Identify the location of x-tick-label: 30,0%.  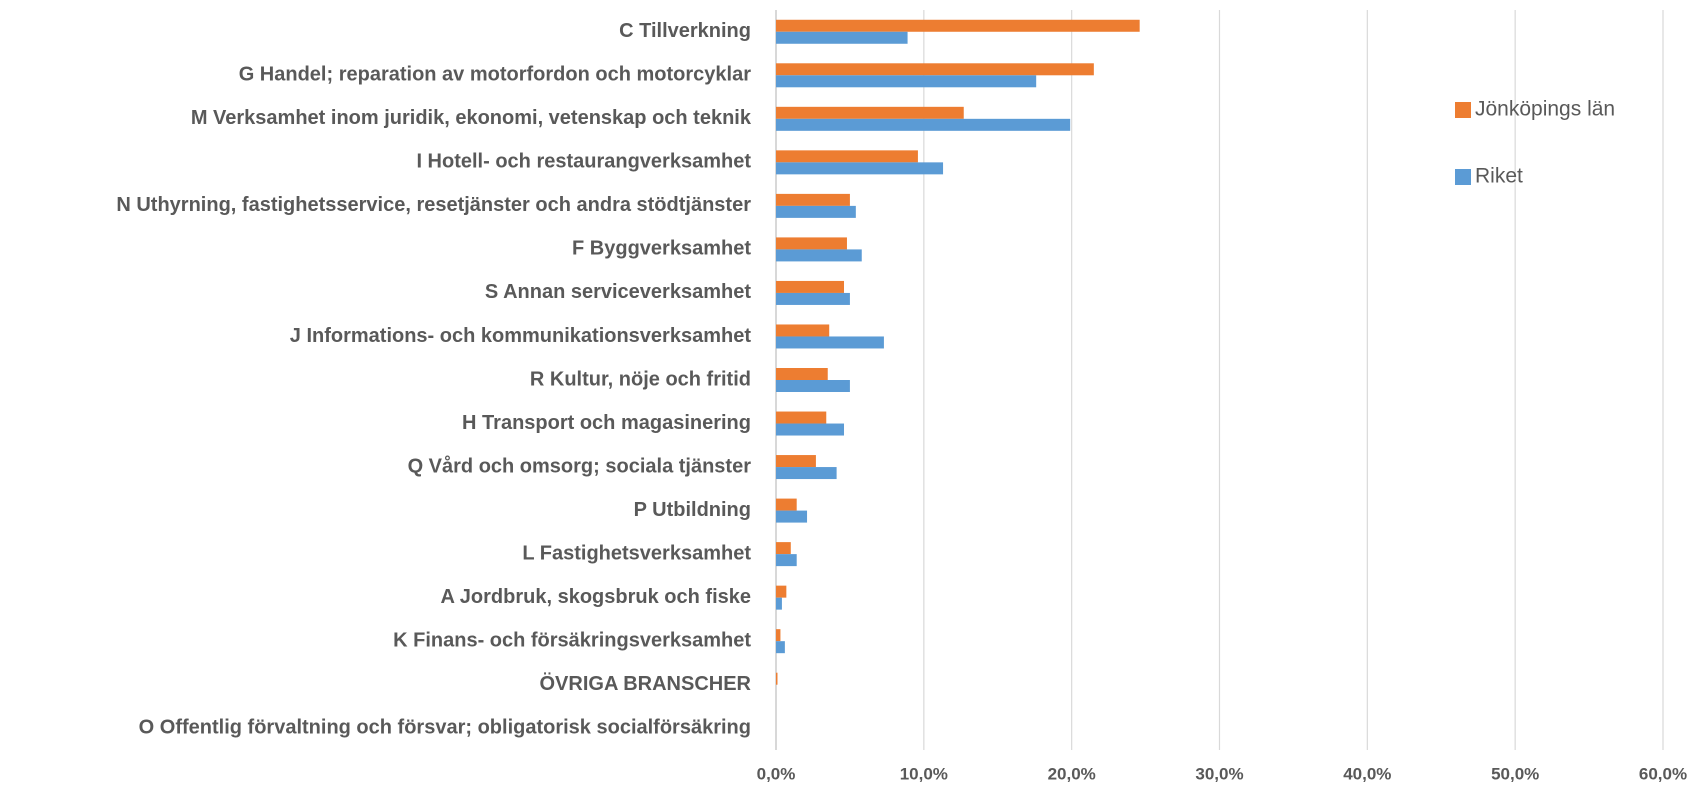
(1219, 773).